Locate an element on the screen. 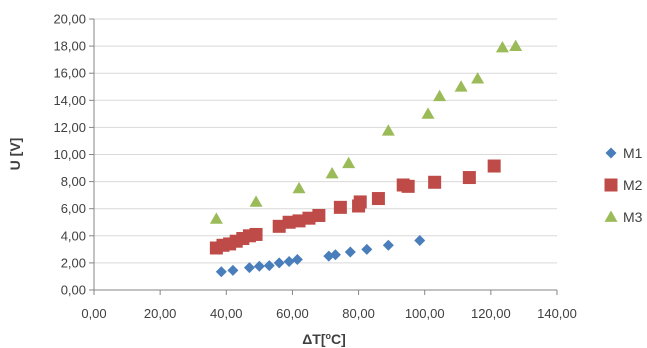 This screenshot has width=647, height=348. legend: M1 M2 M3 is located at coordinates (623, 185).